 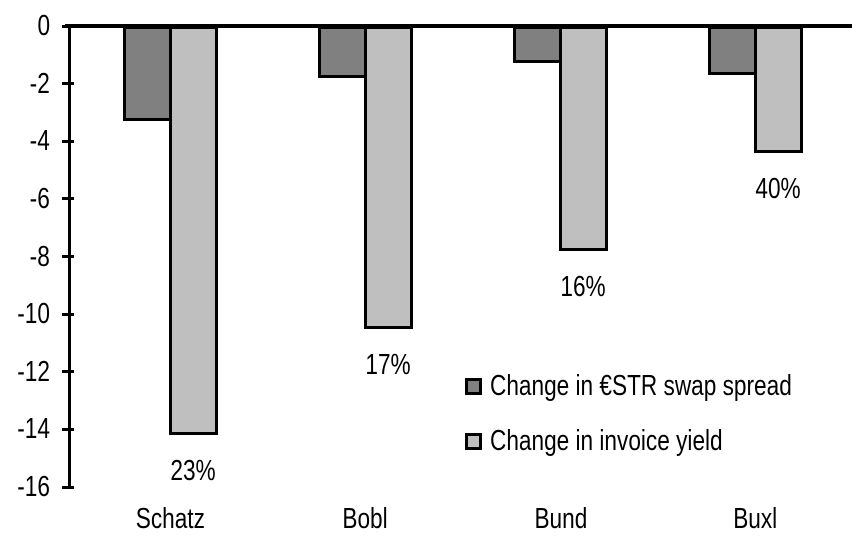 I want to click on category-label: Bobl, so click(x=365, y=519).